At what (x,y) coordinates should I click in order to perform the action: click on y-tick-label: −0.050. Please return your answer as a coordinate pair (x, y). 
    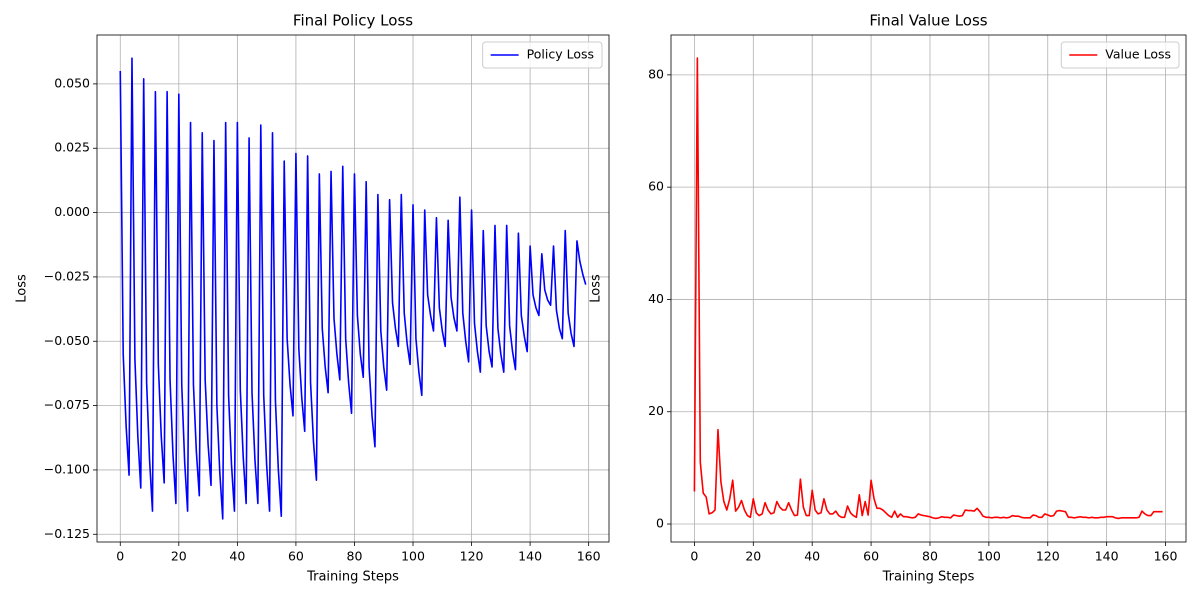
    Looking at the image, I should click on (67, 340).